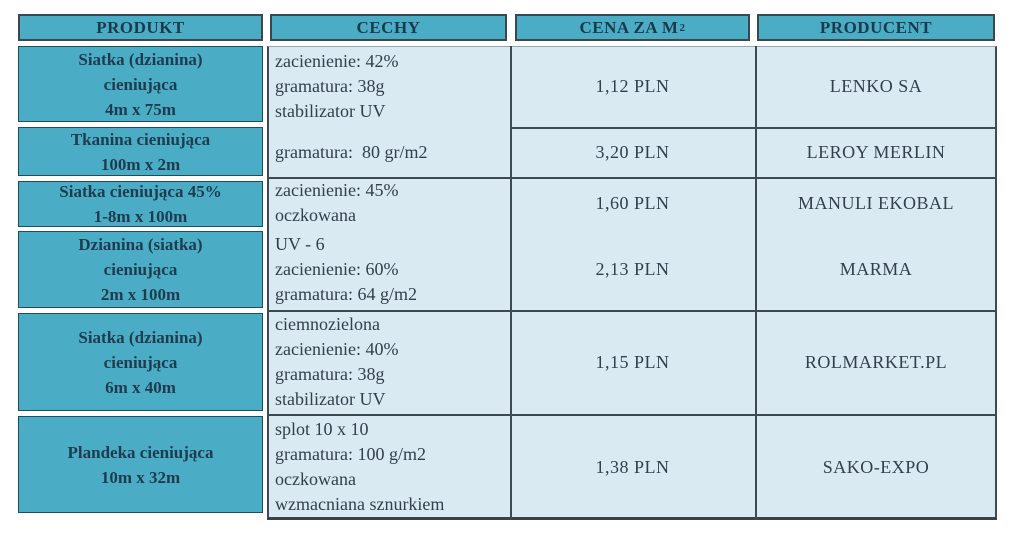  What do you see at coordinates (384, 203) in the screenshot?
I see `features-cell: zacienienie: 45% oczkowana` at bounding box center [384, 203].